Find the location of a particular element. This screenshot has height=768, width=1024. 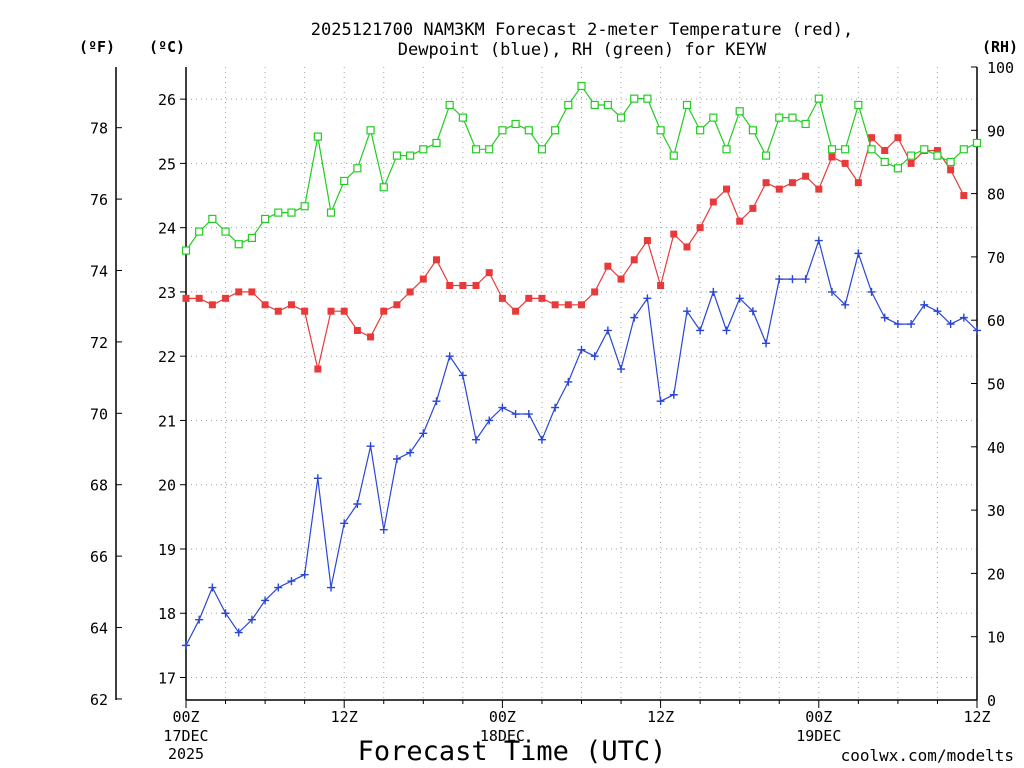

fahrenheit-unit-label: (ºF) is located at coordinates (97, 47).